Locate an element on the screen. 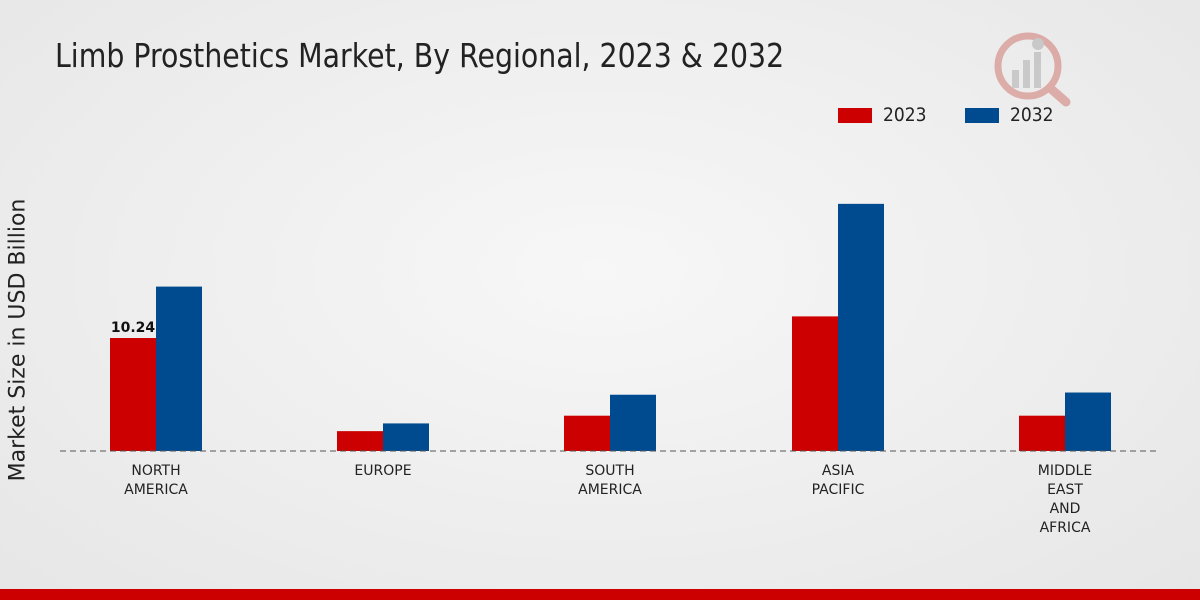  legend-item-2032: 2032 is located at coordinates (1011, 115).